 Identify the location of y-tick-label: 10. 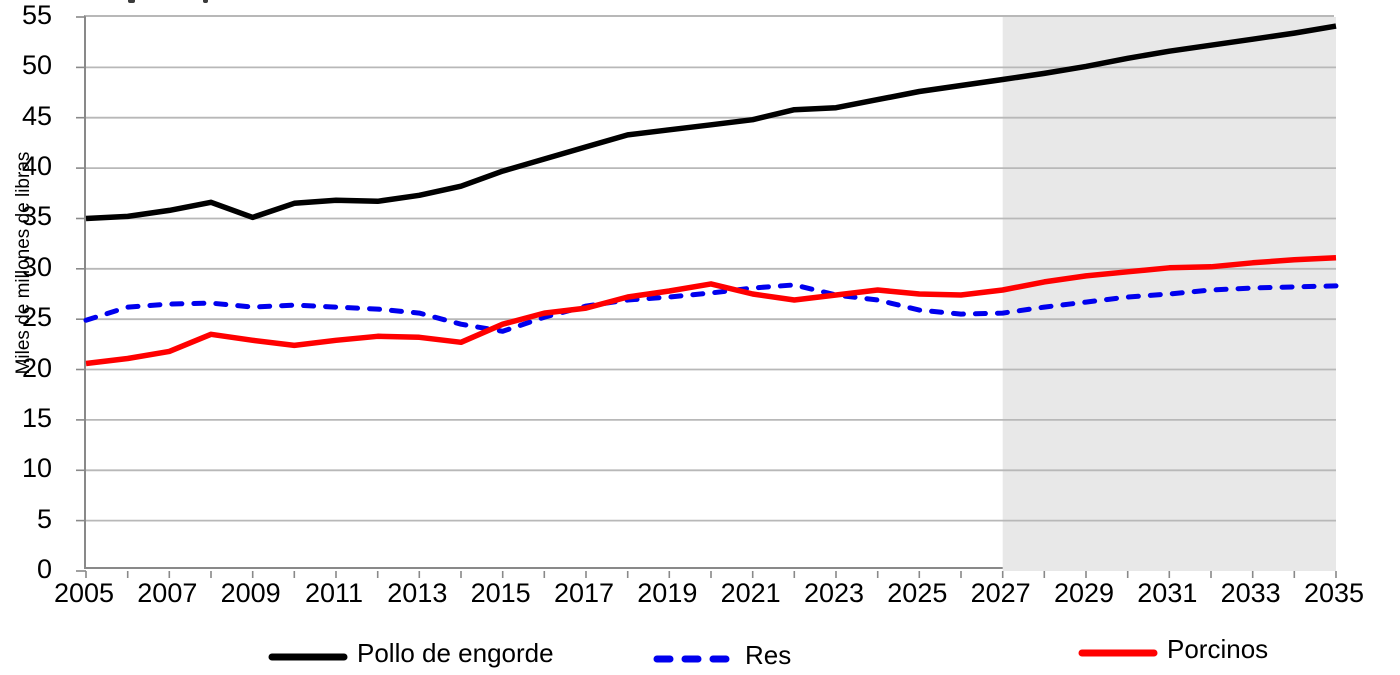
(36, 468).